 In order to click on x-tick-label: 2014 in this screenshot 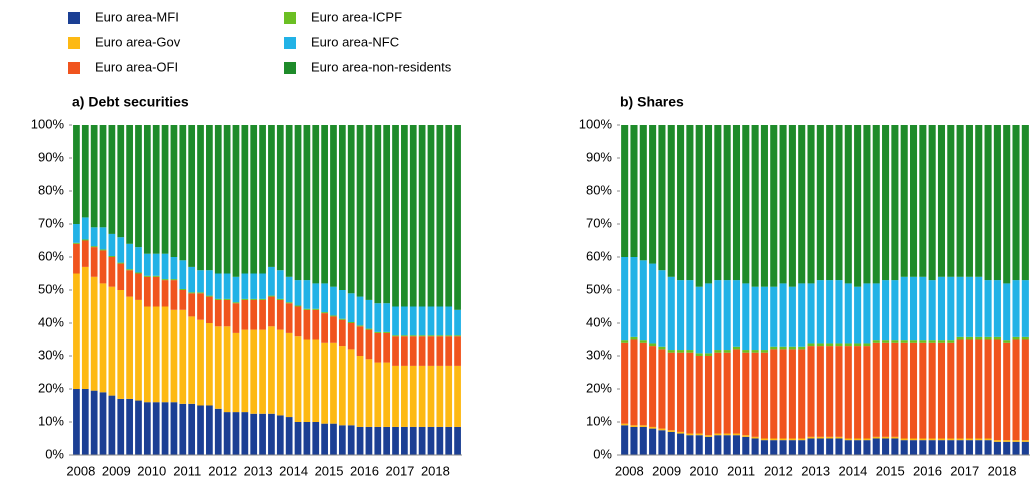, I will do `click(293, 470)`.